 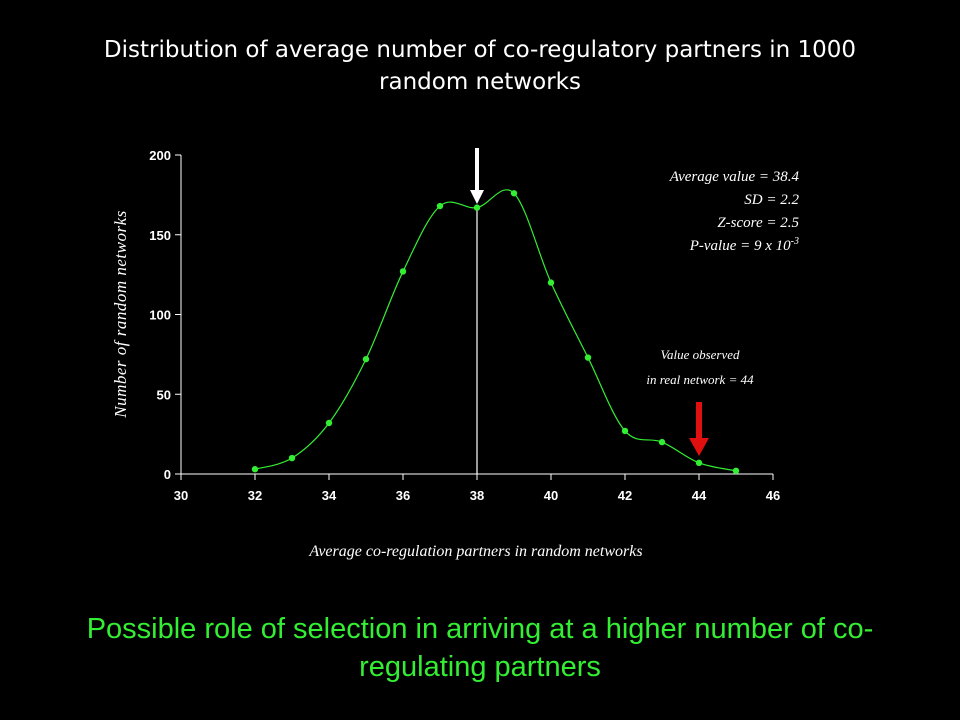 What do you see at coordinates (699, 421) in the screenshot?
I see `observed-arrow-shaft` at bounding box center [699, 421].